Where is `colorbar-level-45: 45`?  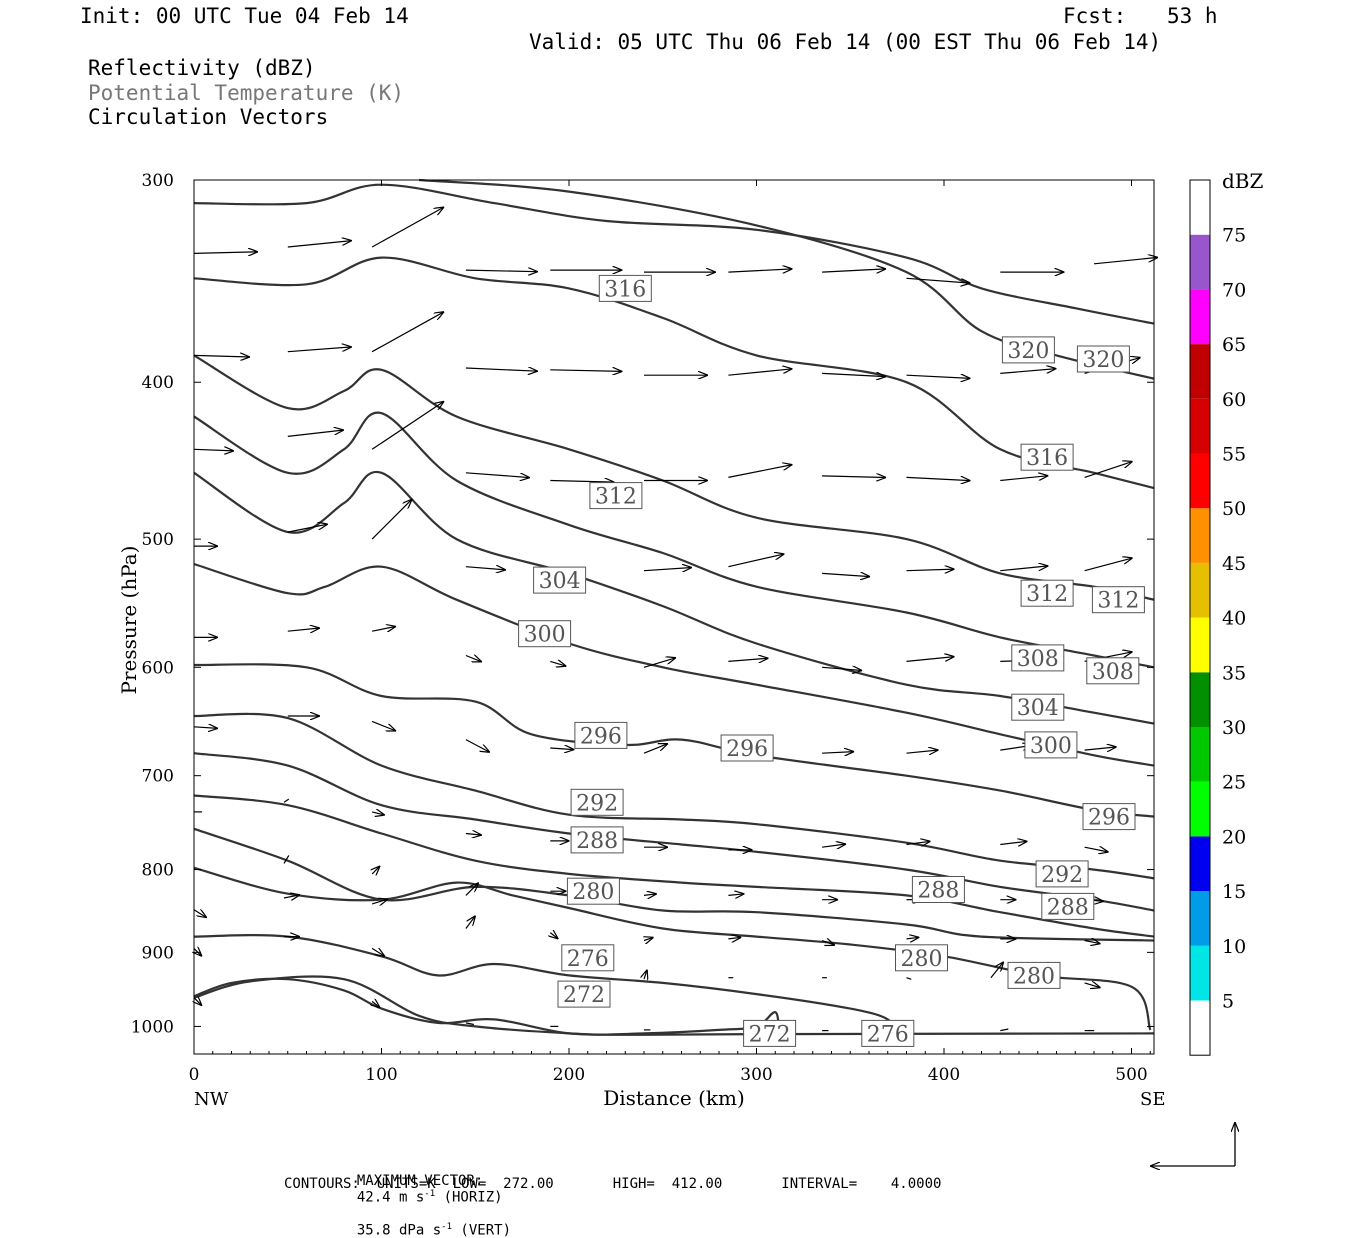 colorbar-level-45: 45 is located at coordinates (1234, 564).